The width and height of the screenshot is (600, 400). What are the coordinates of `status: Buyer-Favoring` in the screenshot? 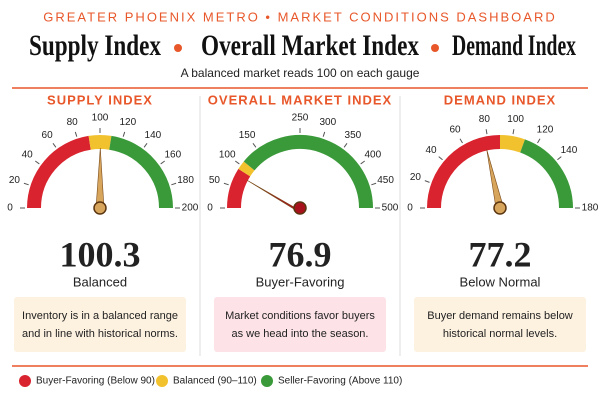 It's located at (300, 281).